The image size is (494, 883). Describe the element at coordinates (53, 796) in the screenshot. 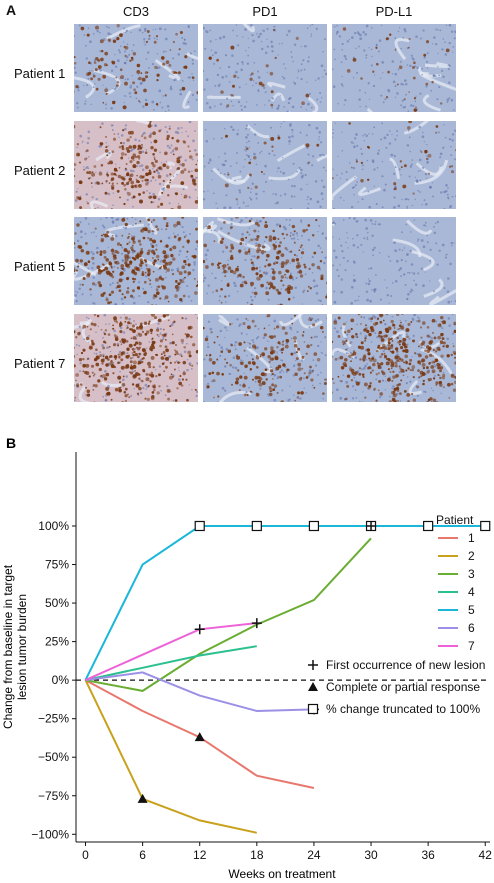

I see `y-tick-label: −75%` at that location.